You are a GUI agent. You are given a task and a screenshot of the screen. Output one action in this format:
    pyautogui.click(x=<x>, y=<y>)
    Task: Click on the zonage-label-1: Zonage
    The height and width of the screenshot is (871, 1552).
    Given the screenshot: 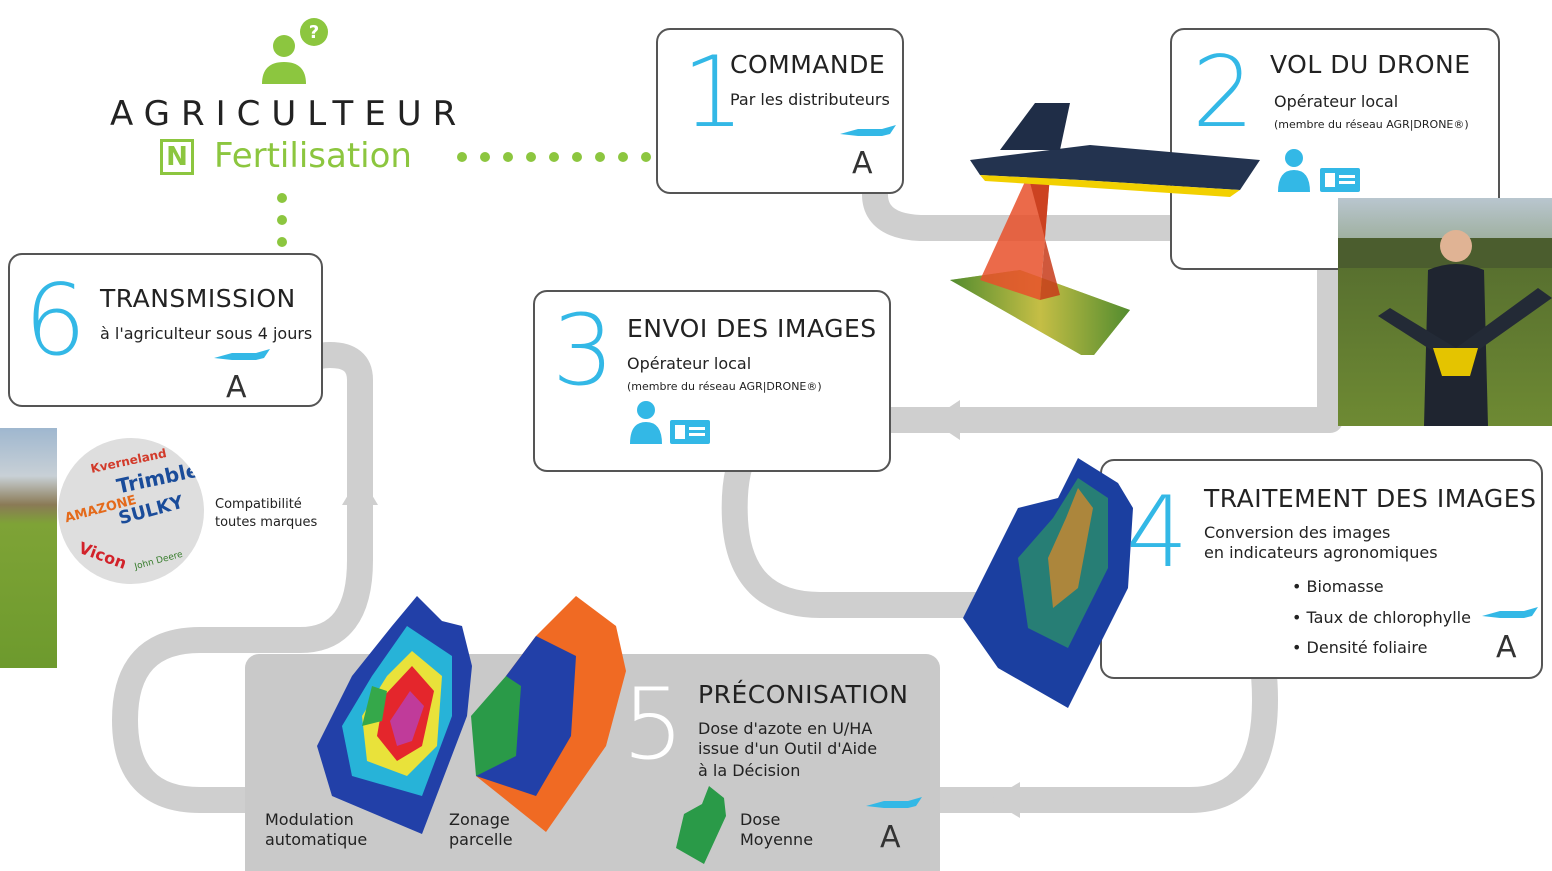 What is the action you would take?
    pyautogui.click(x=479, y=819)
    